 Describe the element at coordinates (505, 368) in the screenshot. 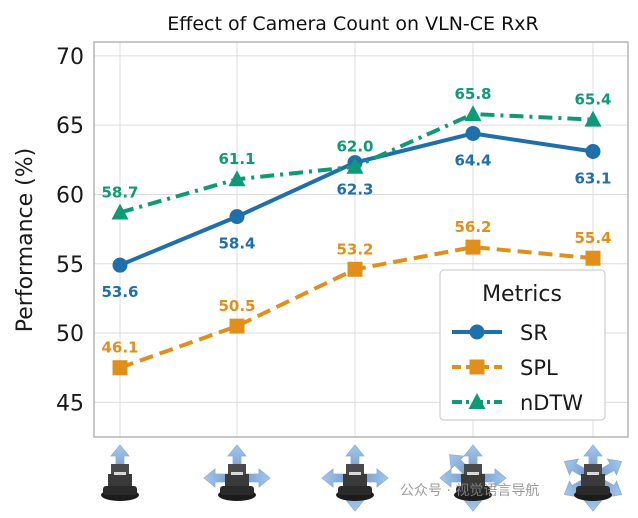

I see `legend-entry-spl: SPL` at that location.